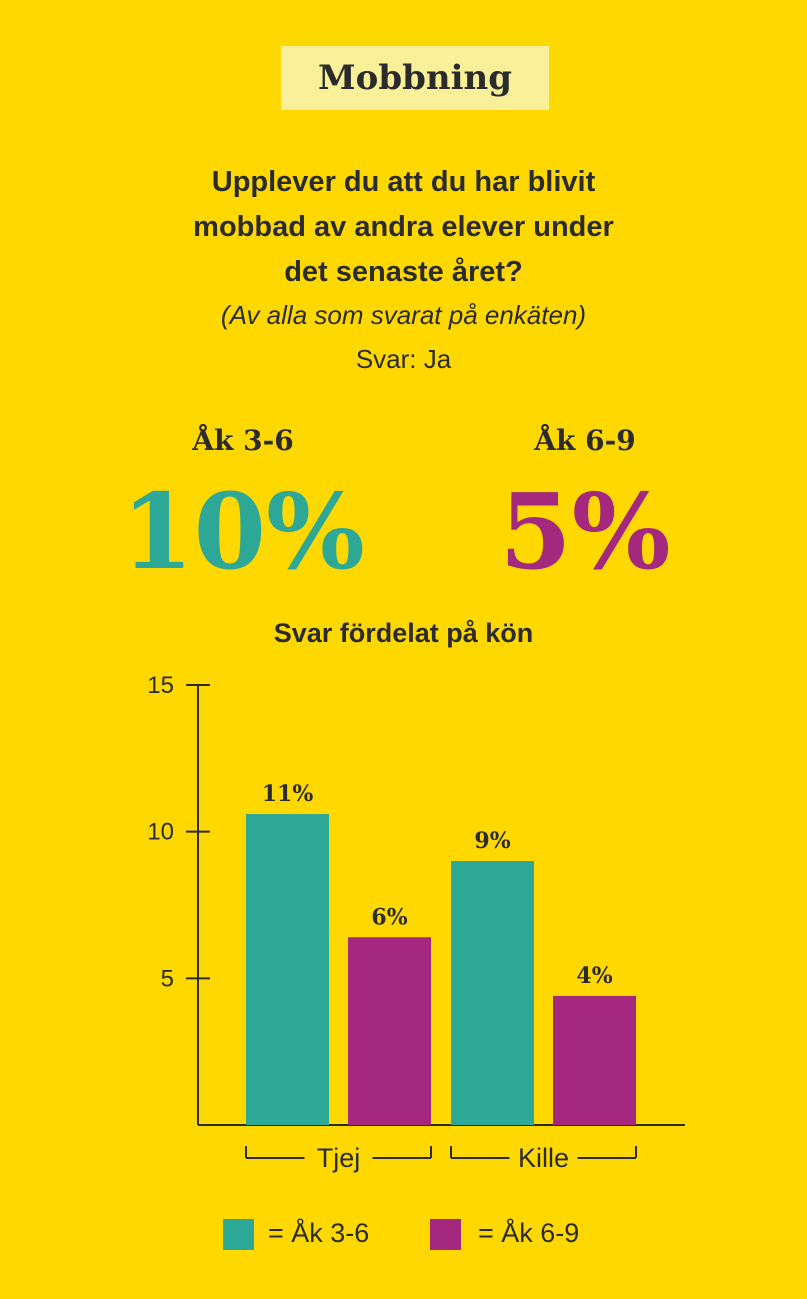 This screenshot has height=1299, width=807. Describe the element at coordinates (403, 633) in the screenshot. I see `chart-title: Svar fördelat på kön` at that location.